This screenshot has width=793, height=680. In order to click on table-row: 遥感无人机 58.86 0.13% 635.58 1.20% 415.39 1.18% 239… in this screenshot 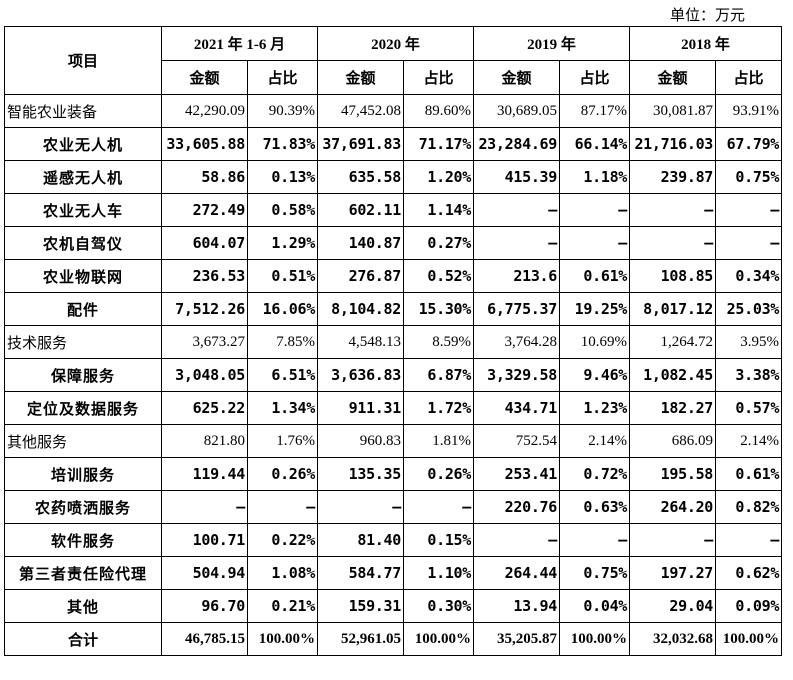, I will do `click(393, 177)`.